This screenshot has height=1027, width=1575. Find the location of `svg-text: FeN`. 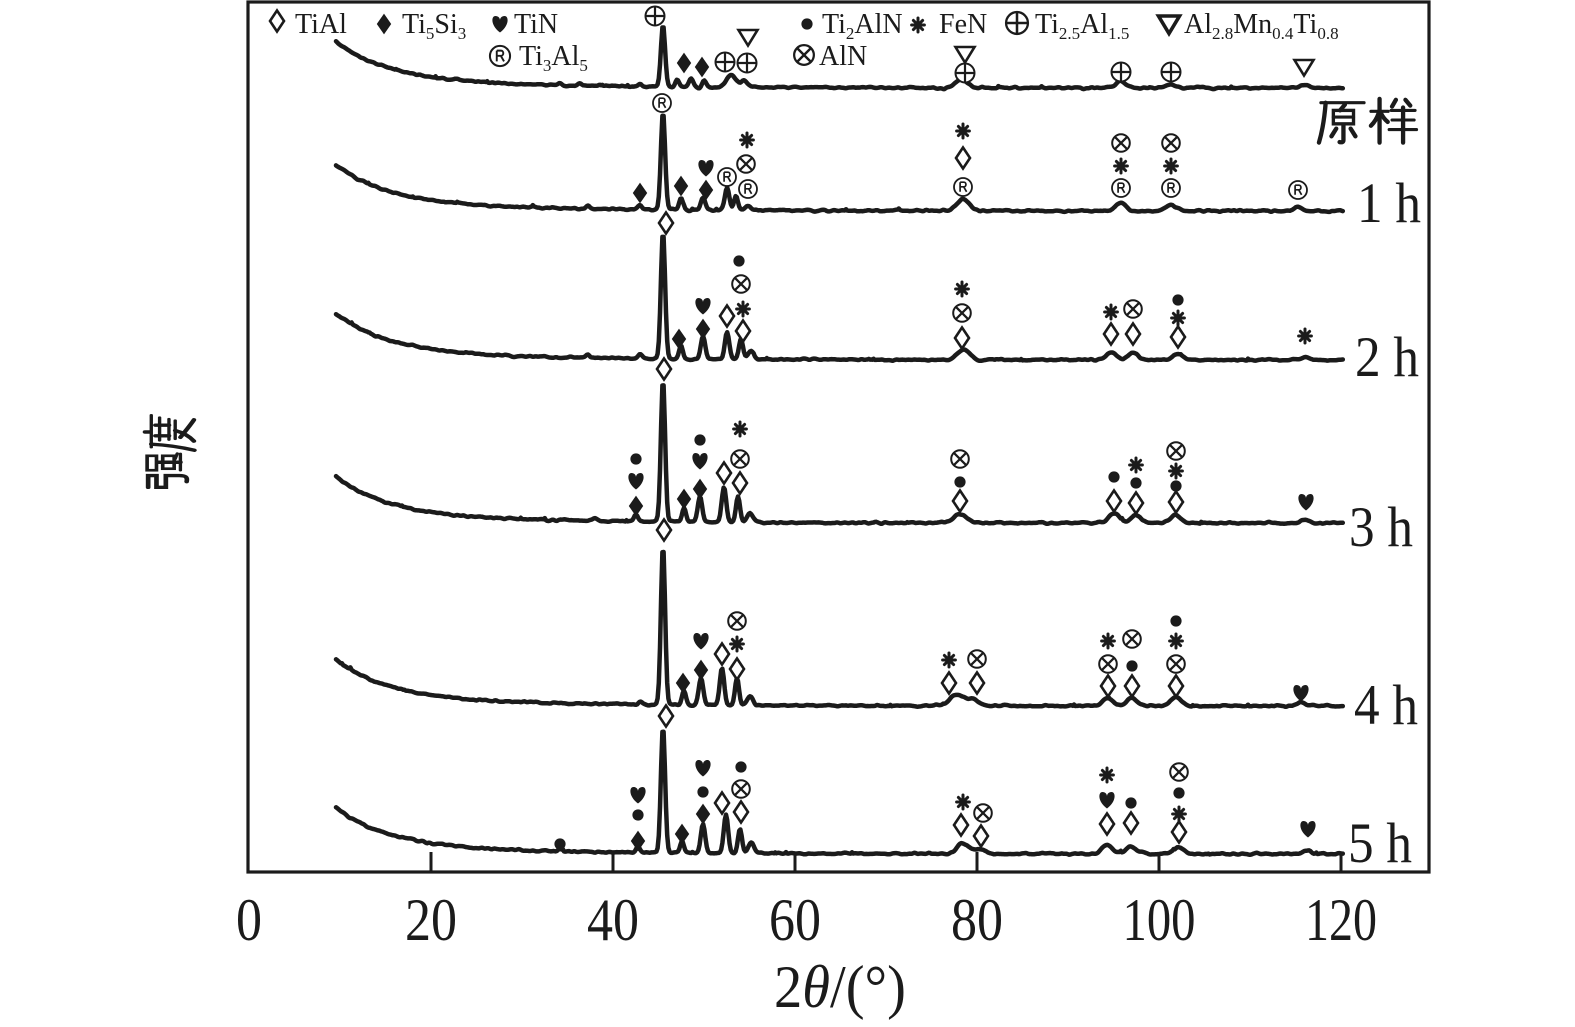

svg-text: FeN is located at coordinates (963, 24).